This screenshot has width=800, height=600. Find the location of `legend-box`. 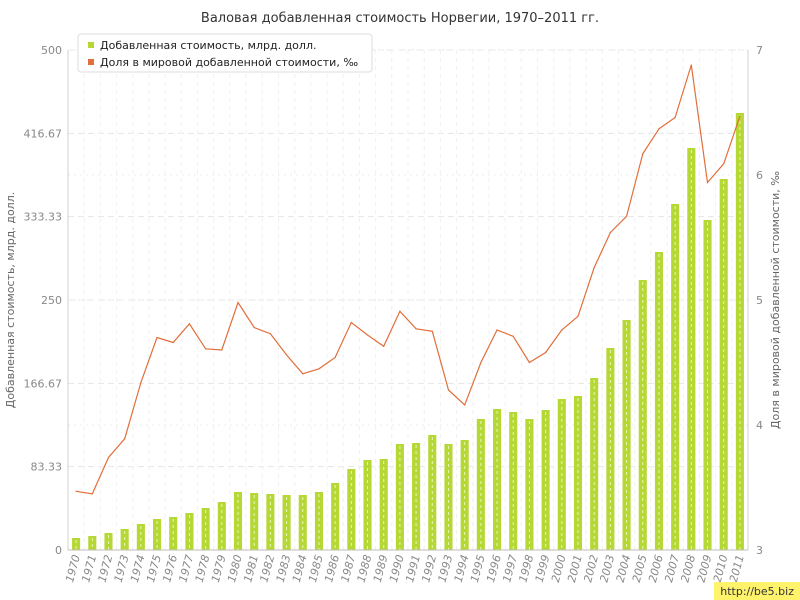

legend-box is located at coordinates (225, 53).